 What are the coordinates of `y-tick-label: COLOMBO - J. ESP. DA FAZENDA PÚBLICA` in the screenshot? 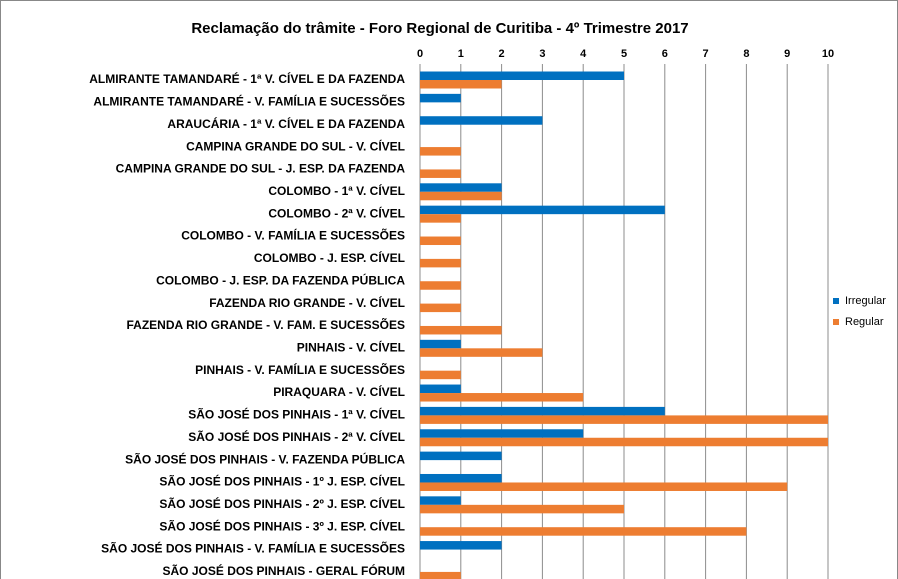 It's located at (280, 279).